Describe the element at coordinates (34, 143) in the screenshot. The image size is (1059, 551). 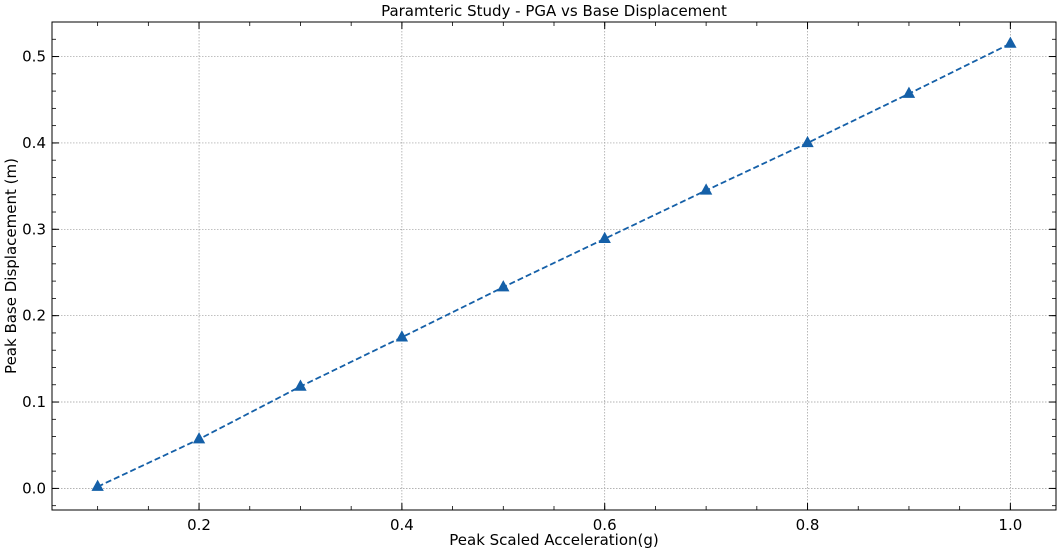
I see `y-tick-label: 0.4` at that location.